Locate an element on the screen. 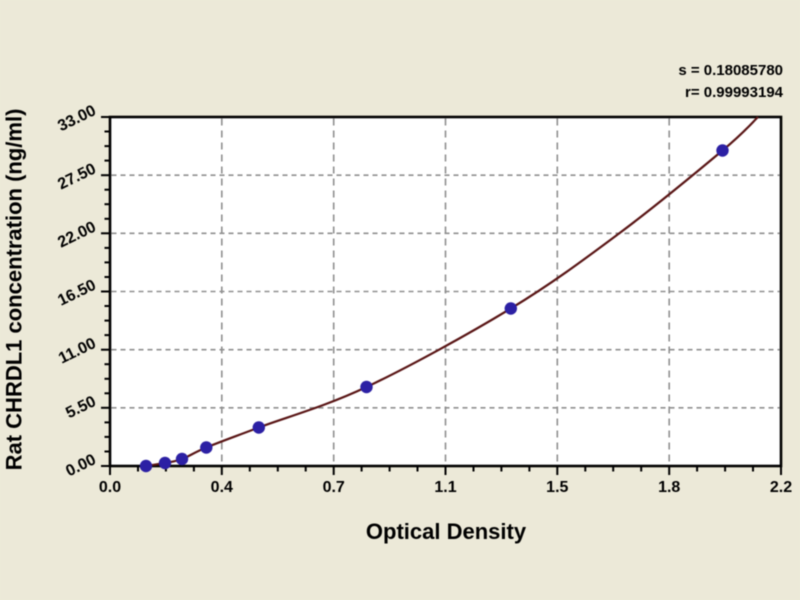  svg-text: Optical Density is located at coordinates (446, 531).